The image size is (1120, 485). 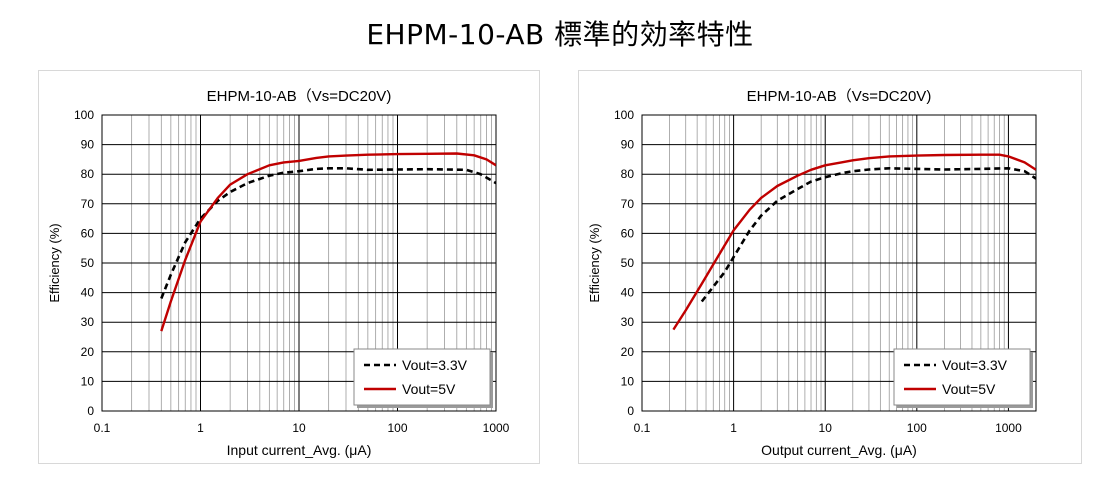 What do you see at coordinates (299, 450) in the screenshot?
I see `x-axis-label: Input current_Avg. (μA)` at bounding box center [299, 450].